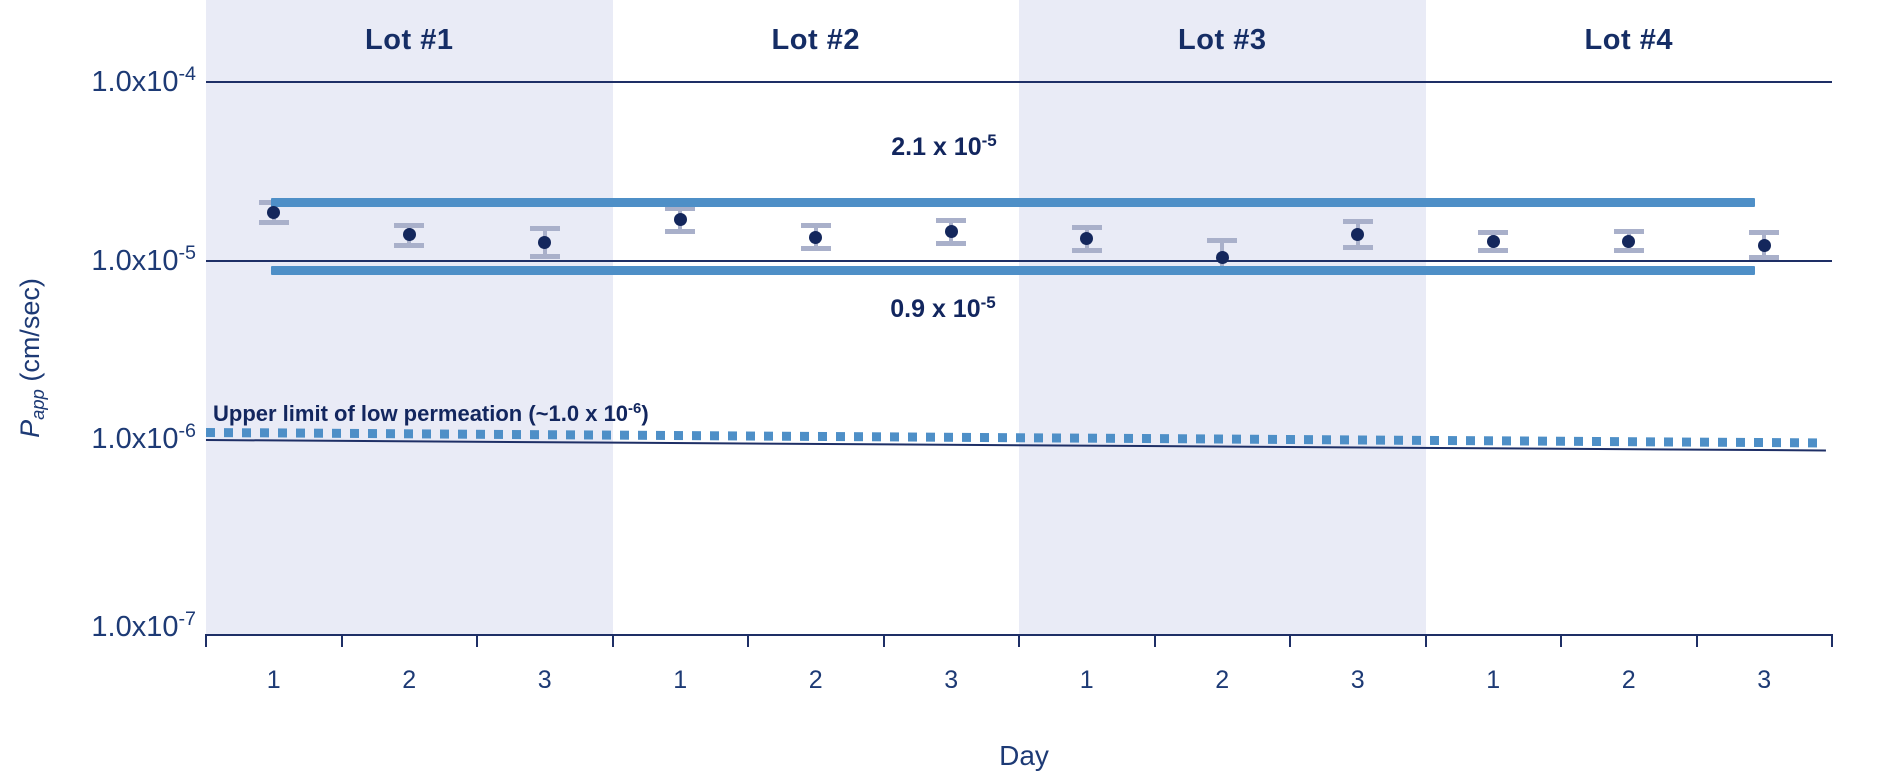 This screenshot has height=781, width=1897. I want to click on ref-upper-label-exp: -5, so click(989, 140).